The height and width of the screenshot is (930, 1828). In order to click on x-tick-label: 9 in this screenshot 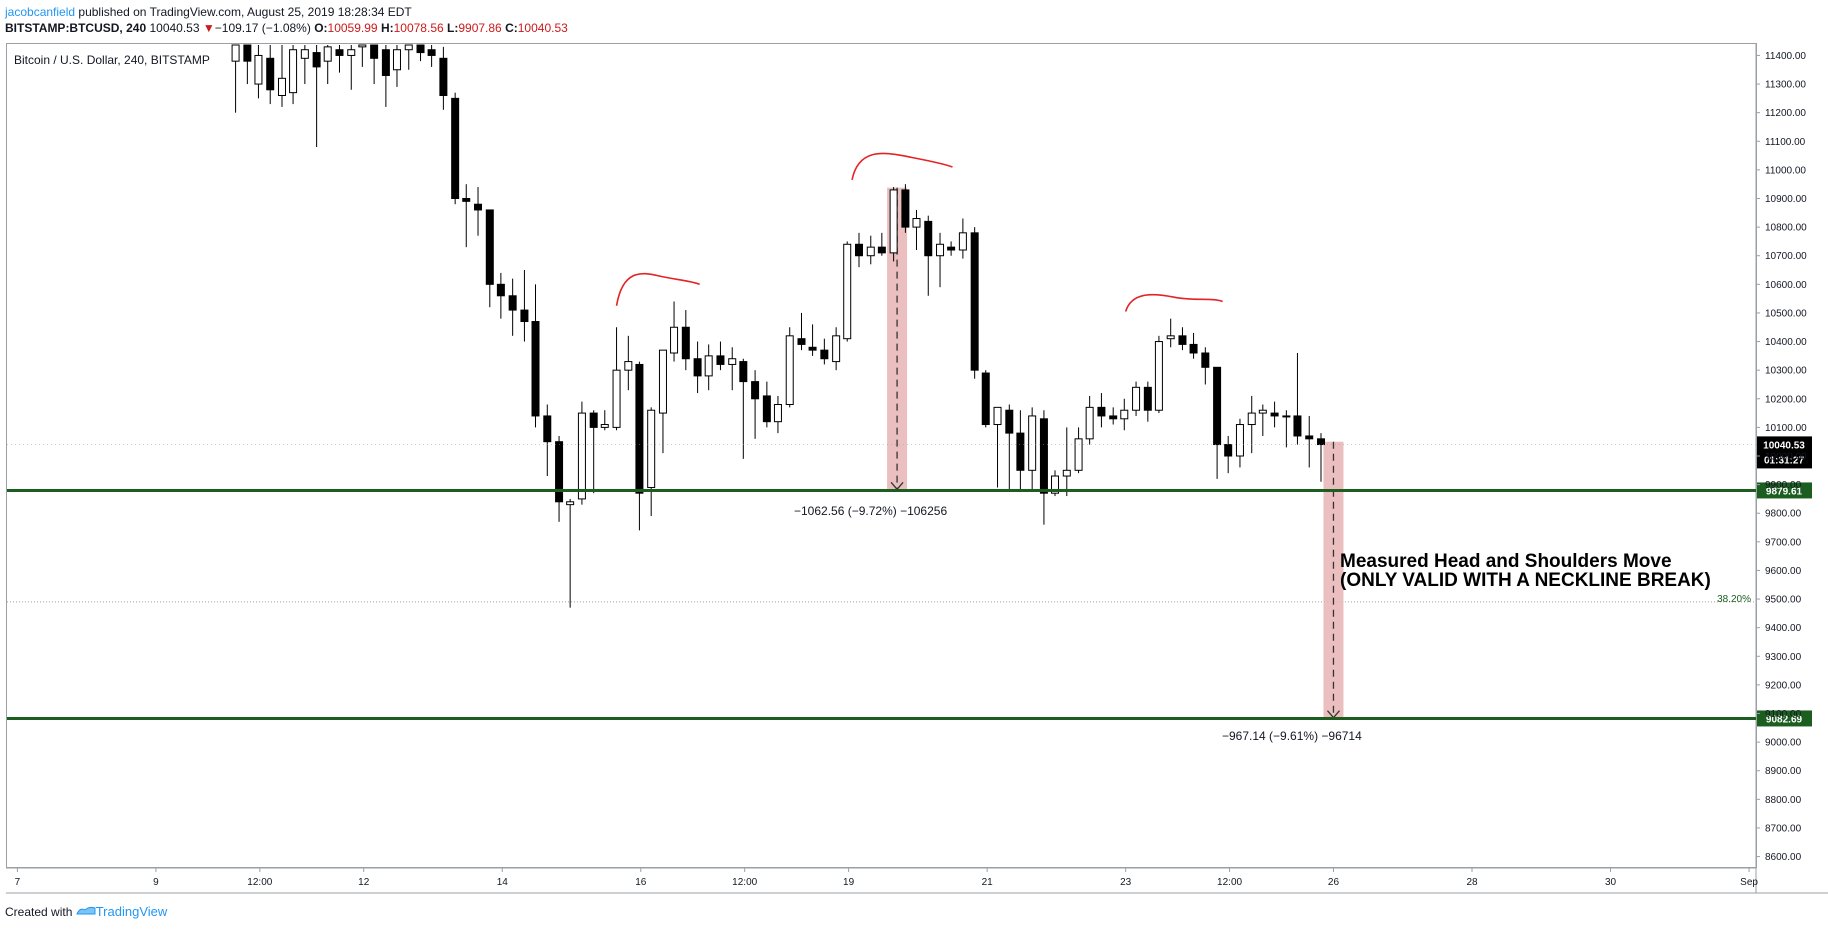, I will do `click(156, 882)`.